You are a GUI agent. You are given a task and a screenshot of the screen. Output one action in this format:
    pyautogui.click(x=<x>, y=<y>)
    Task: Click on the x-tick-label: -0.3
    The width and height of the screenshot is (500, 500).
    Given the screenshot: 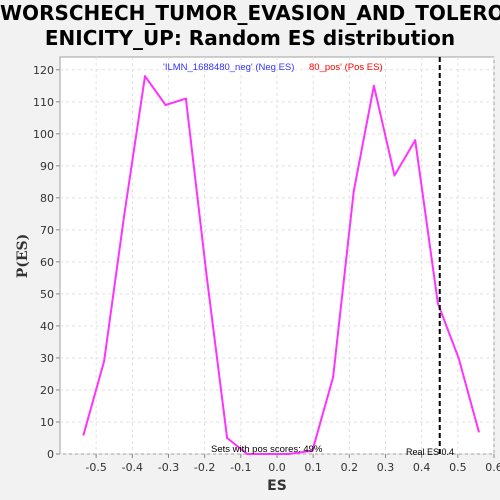 What is the action you would take?
    pyautogui.click(x=168, y=467)
    